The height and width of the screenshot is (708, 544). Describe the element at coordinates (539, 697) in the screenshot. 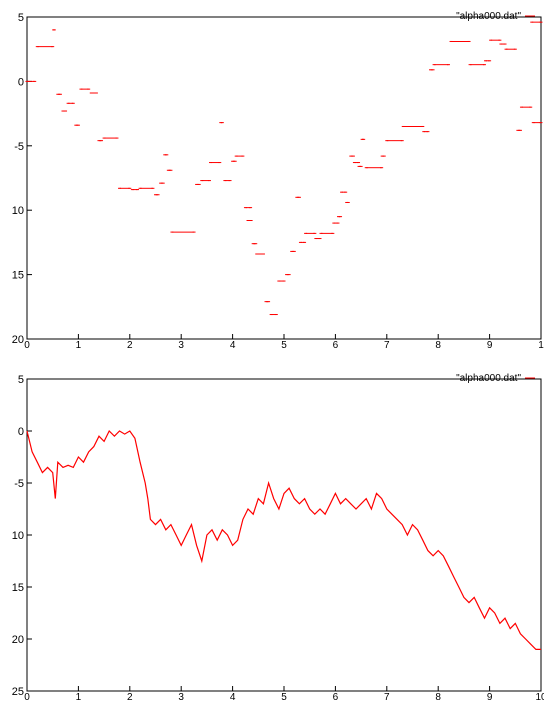

I see `x-tick-label: 10` at that location.